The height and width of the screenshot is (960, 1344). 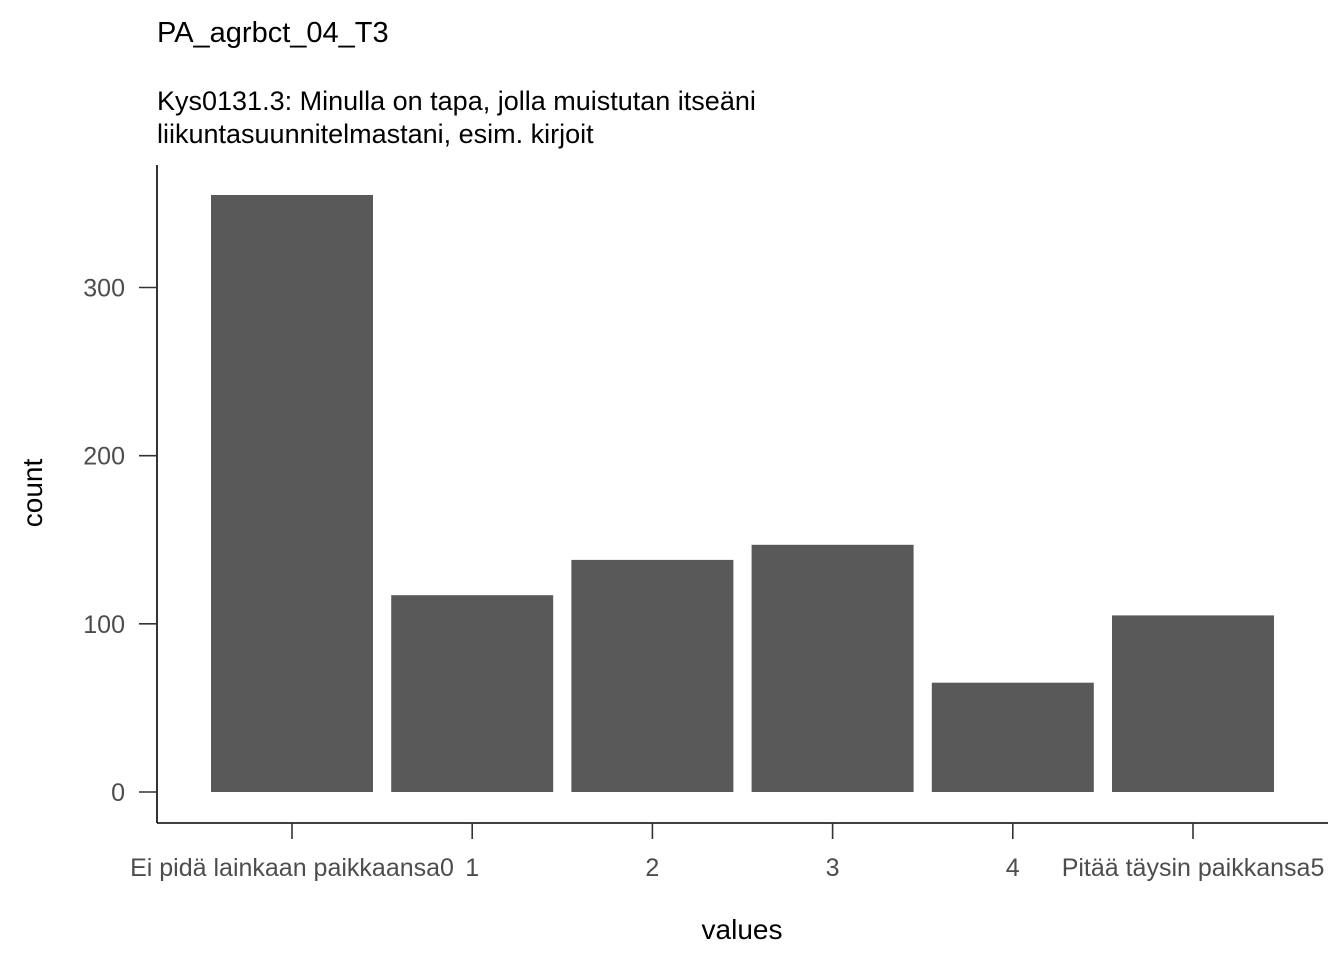 What do you see at coordinates (104, 625) in the screenshot?
I see `y-tick-label-1: 100` at bounding box center [104, 625].